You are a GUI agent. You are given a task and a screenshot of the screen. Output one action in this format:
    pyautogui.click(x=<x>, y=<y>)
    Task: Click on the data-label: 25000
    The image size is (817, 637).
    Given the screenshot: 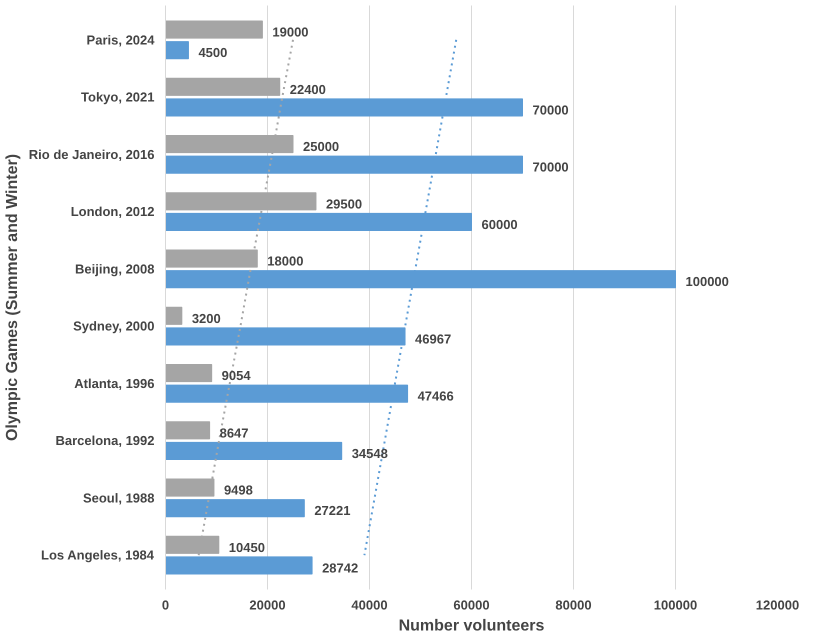 What is the action you would take?
    pyautogui.click(x=321, y=146)
    